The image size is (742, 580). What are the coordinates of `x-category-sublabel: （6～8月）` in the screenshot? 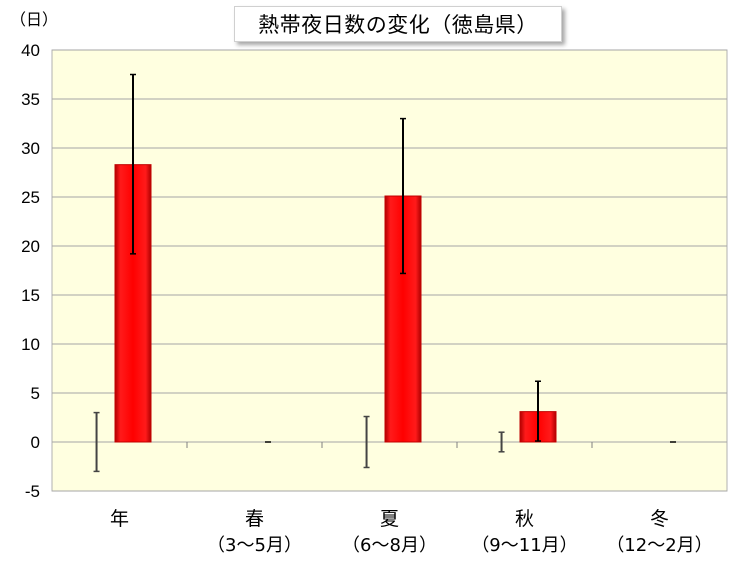 It's located at (389, 545).